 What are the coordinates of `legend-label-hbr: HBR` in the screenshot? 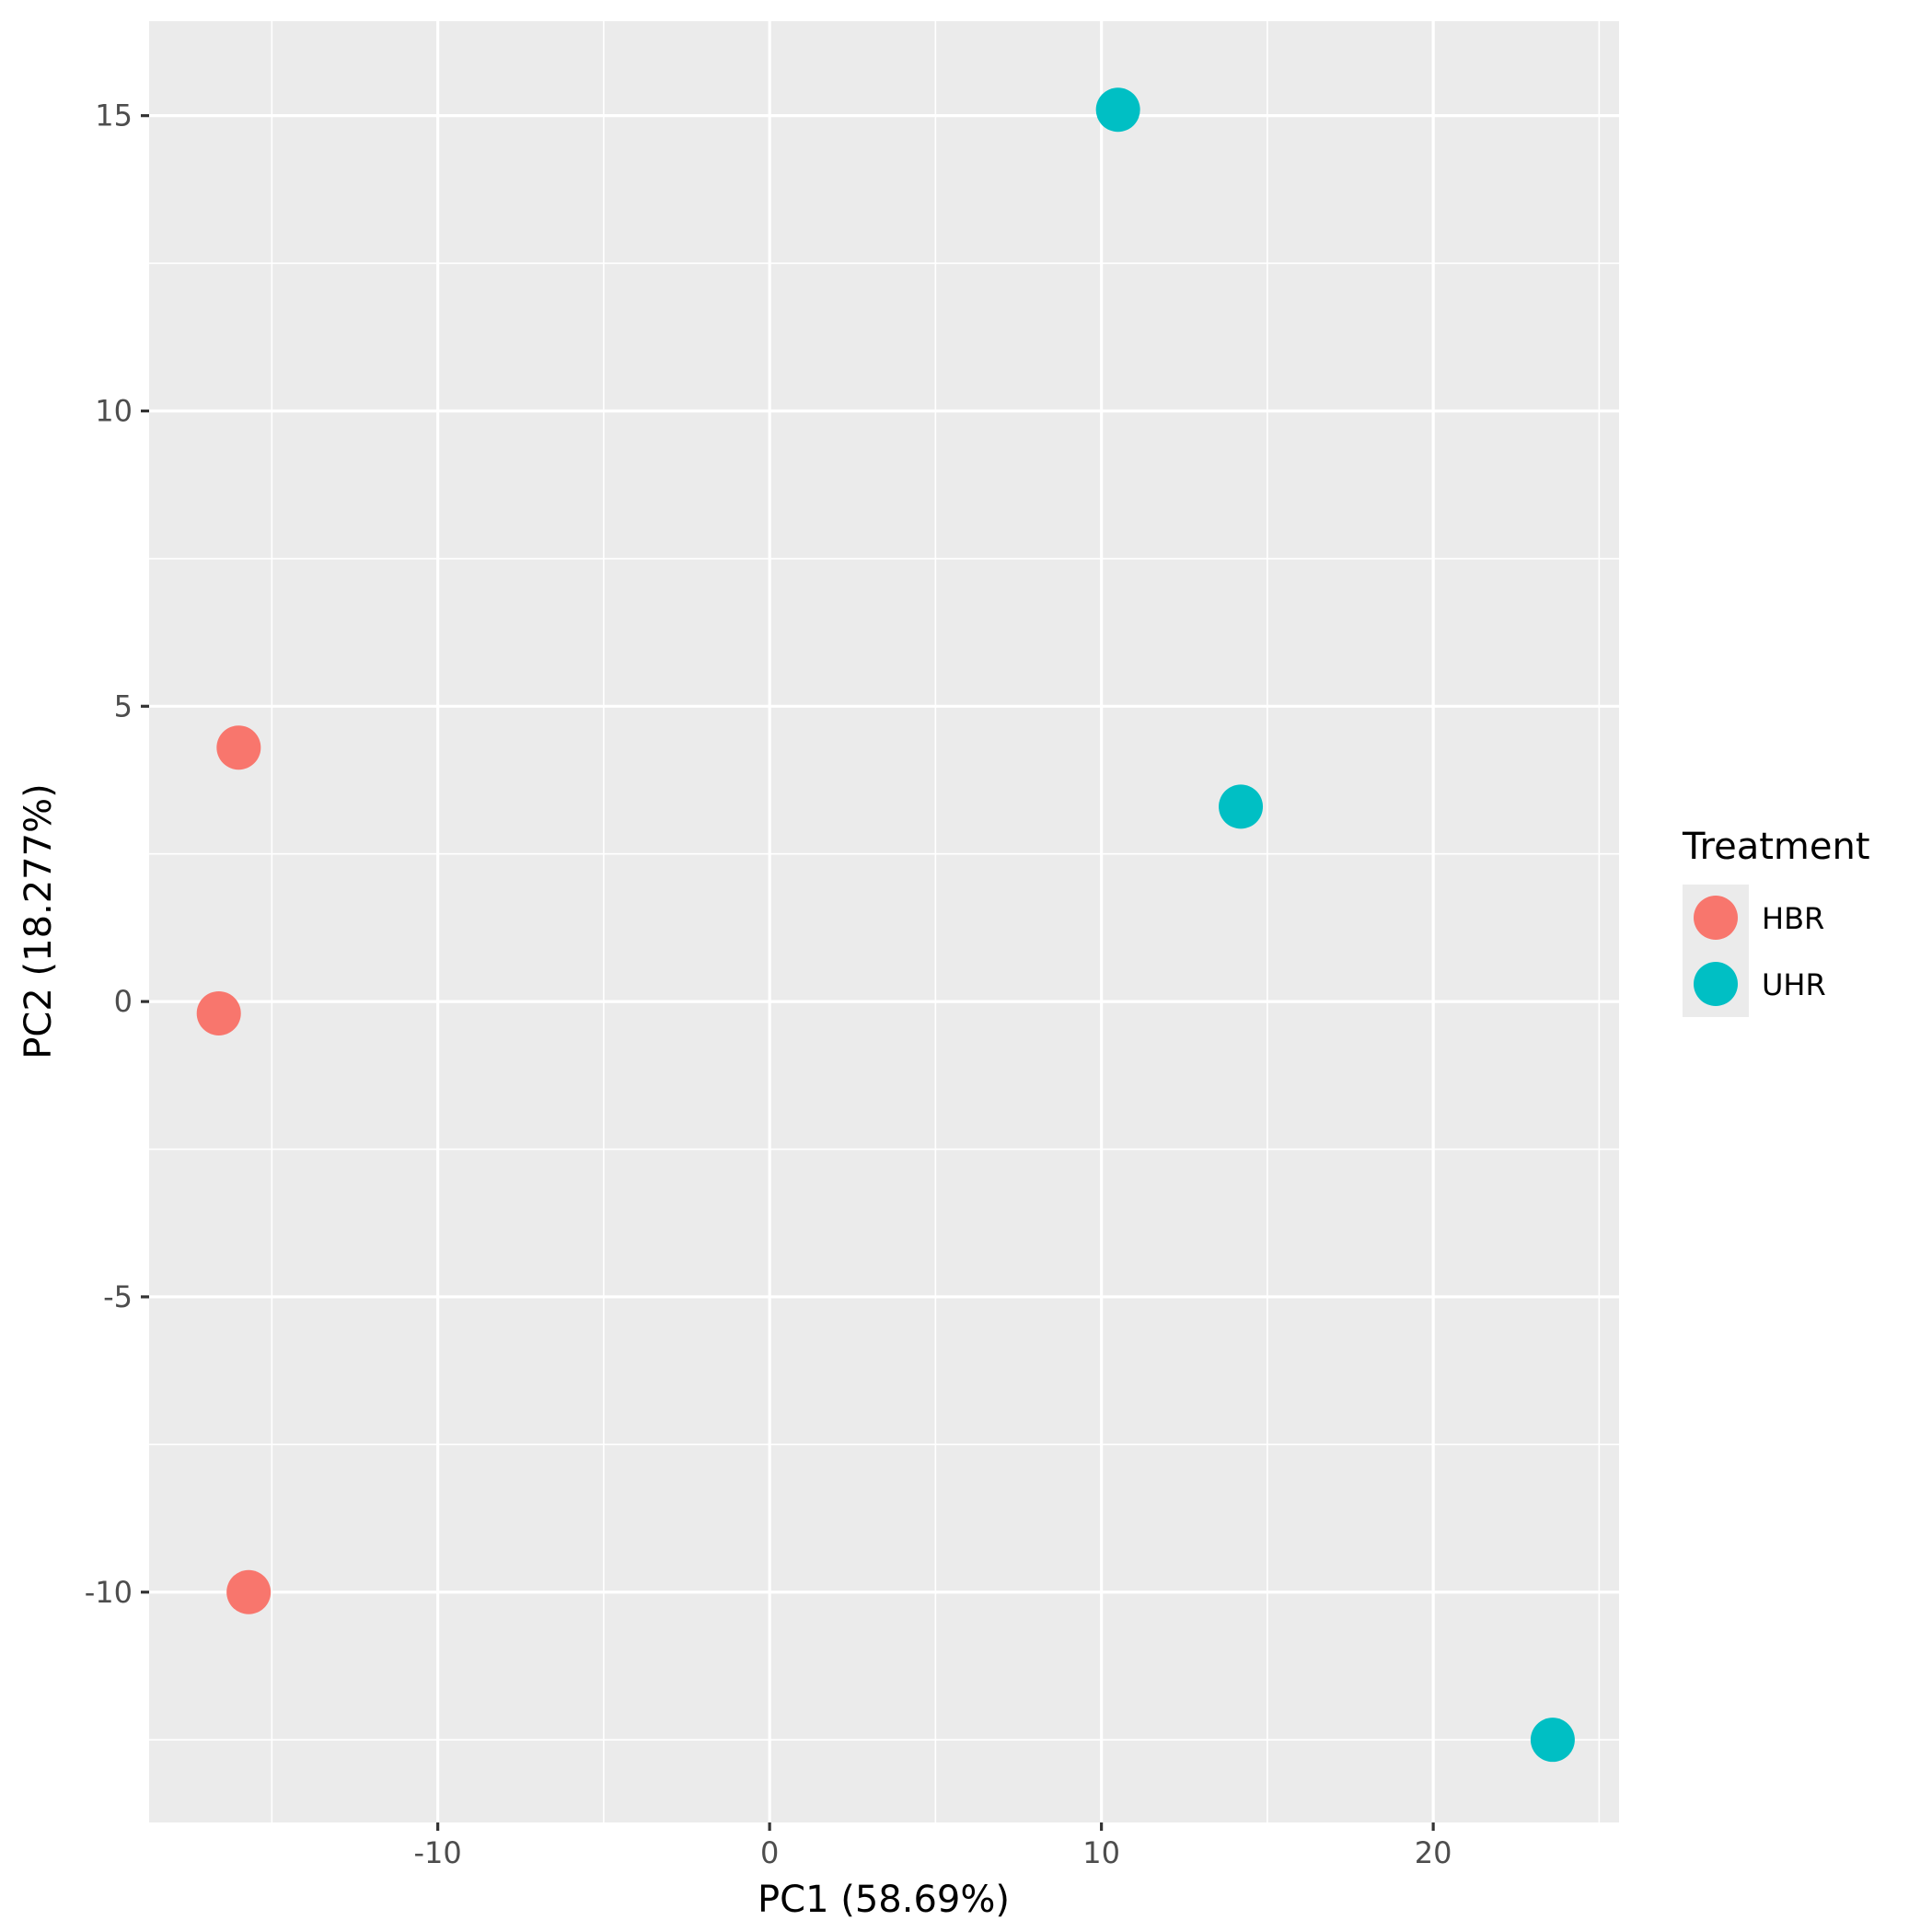 It's located at (1793, 919).